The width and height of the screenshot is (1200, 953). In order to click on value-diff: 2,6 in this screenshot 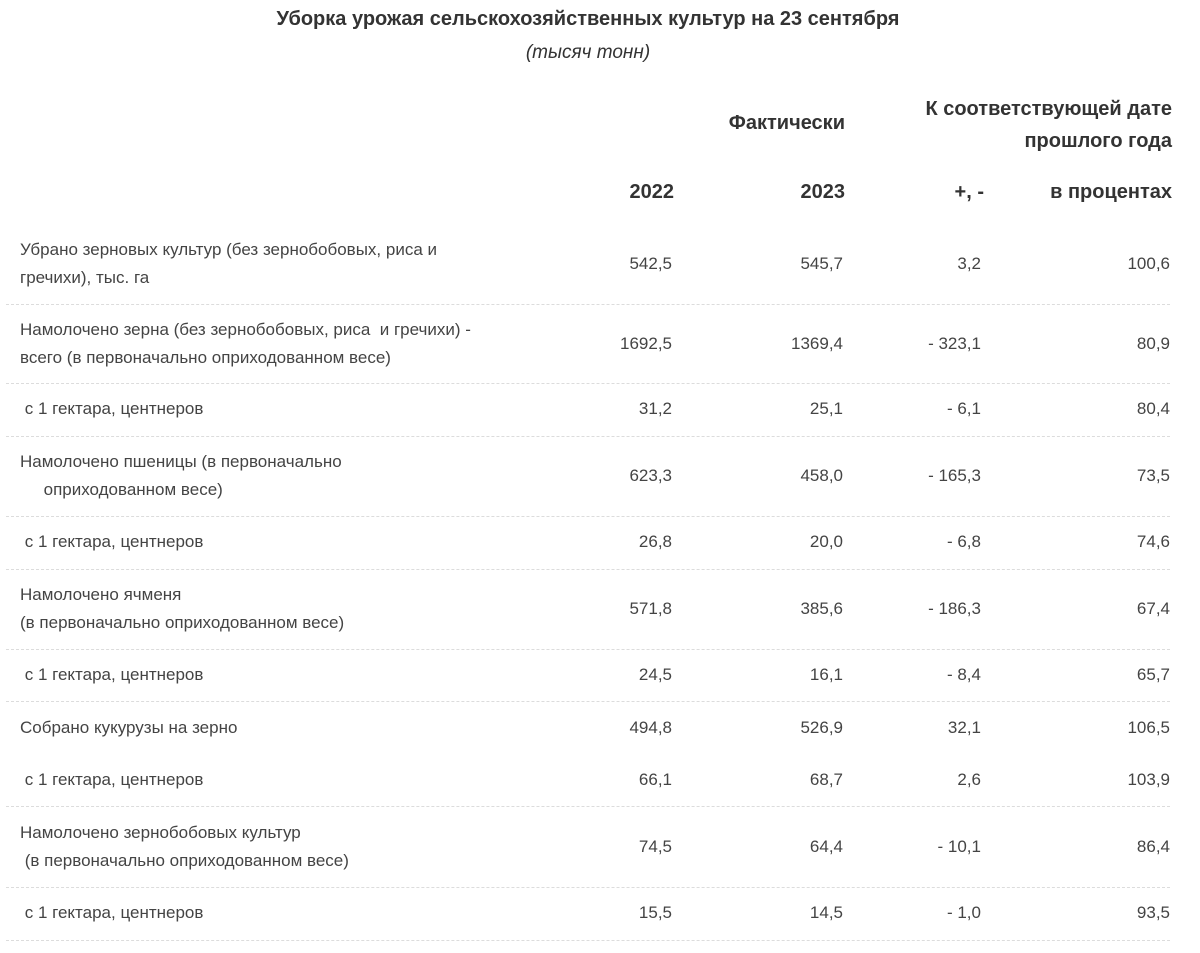, I will do `click(969, 779)`.